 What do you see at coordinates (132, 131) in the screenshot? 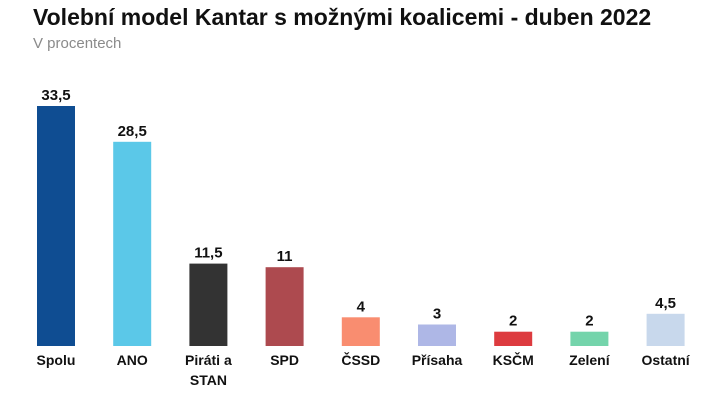
I see `value-label-1: 28,5` at bounding box center [132, 131].